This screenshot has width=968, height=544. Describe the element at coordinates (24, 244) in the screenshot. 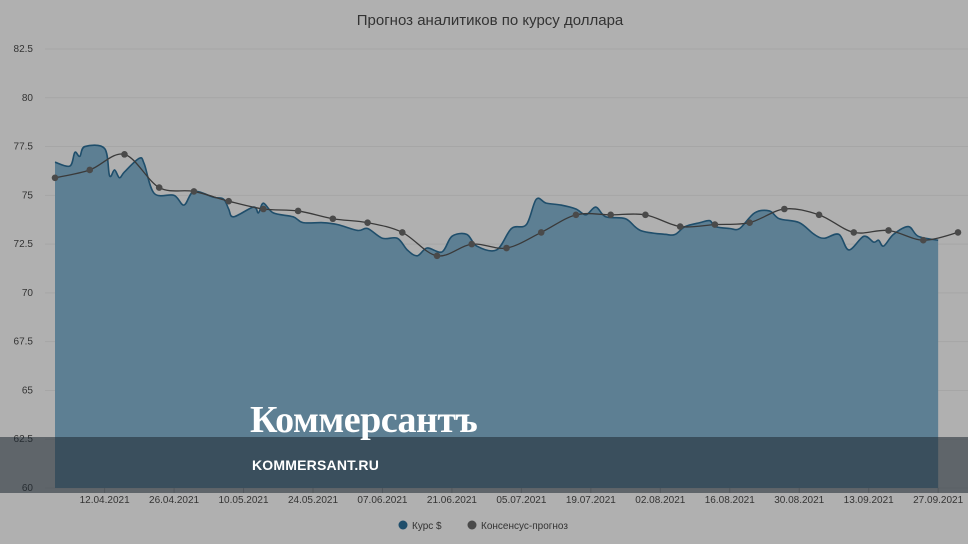

I see `y-tick-label: 72.5` at that location.